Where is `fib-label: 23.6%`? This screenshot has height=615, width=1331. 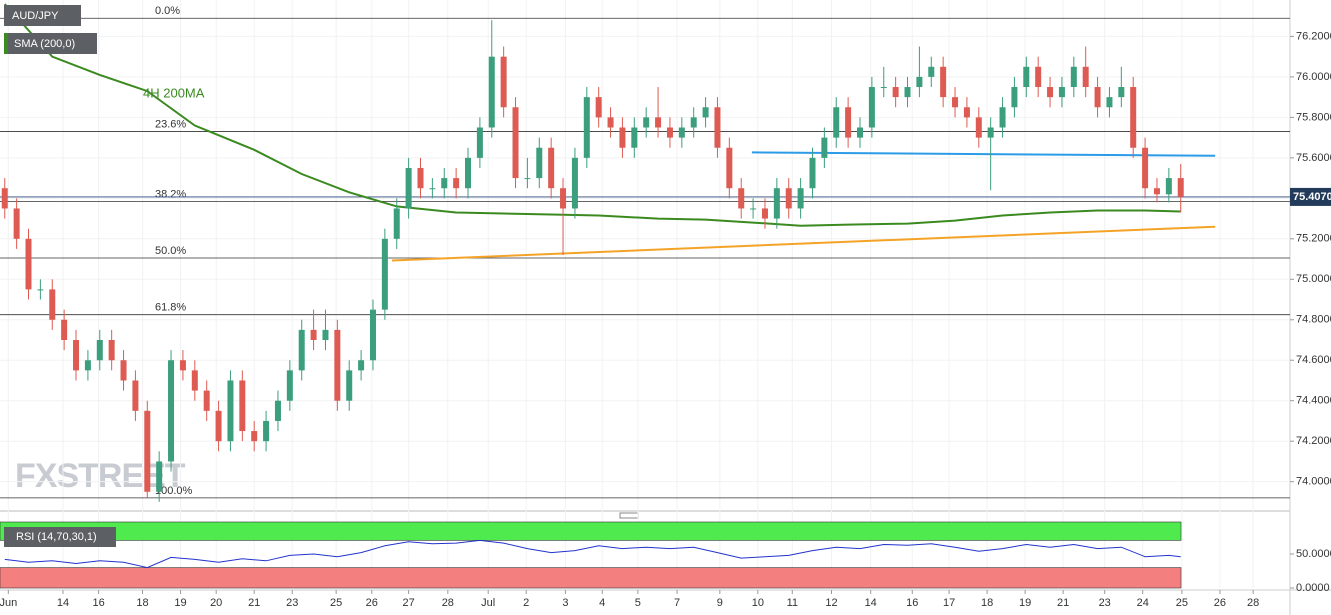 fib-label: 23.6% is located at coordinates (170, 124).